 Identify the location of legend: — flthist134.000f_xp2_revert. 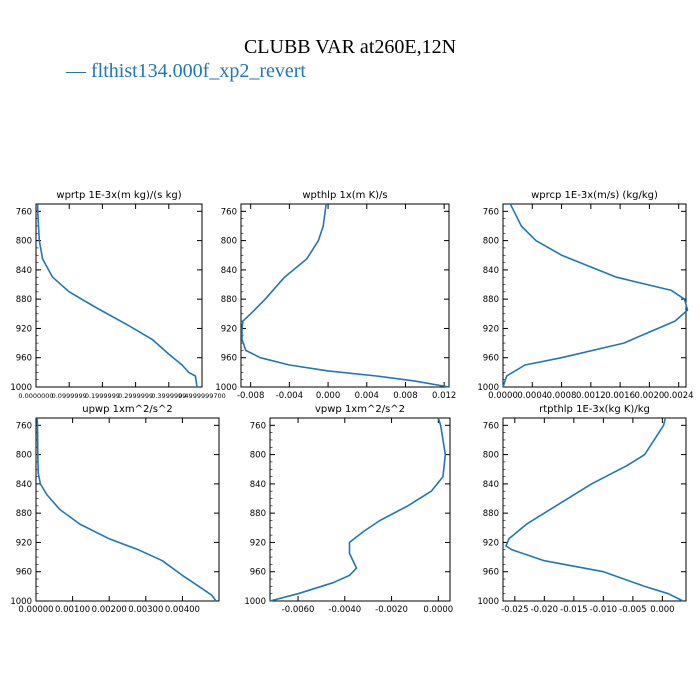
(186, 71).